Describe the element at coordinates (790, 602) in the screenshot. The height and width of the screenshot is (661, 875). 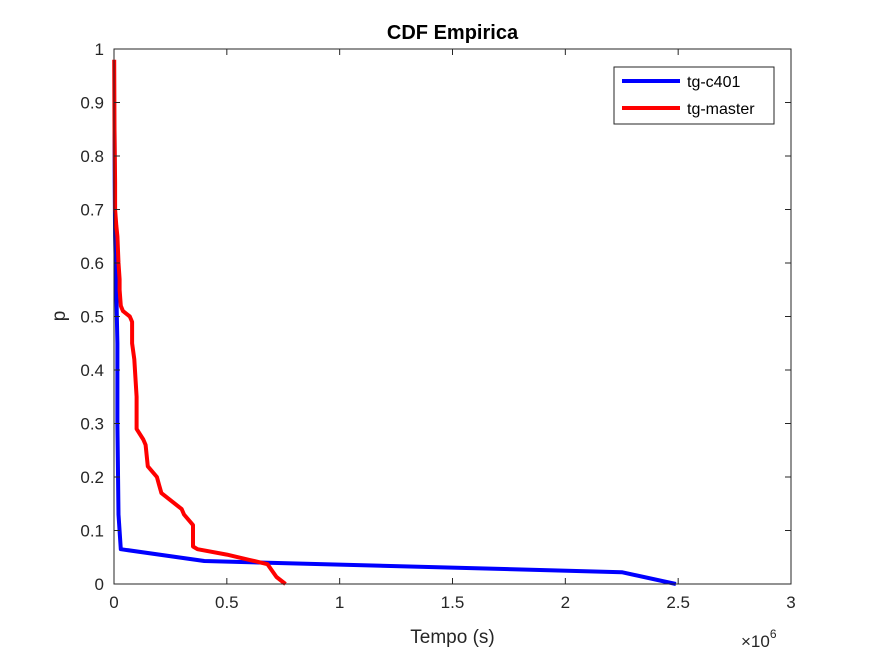
I see `x-tick-label: 3` at that location.